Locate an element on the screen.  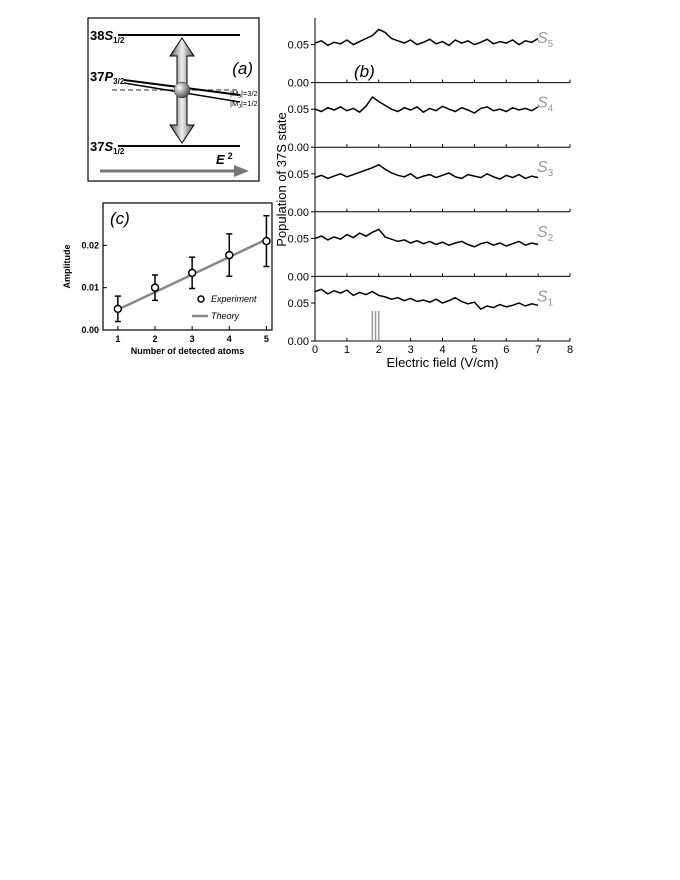
legend-label: Theory is located at coordinates (225, 316).